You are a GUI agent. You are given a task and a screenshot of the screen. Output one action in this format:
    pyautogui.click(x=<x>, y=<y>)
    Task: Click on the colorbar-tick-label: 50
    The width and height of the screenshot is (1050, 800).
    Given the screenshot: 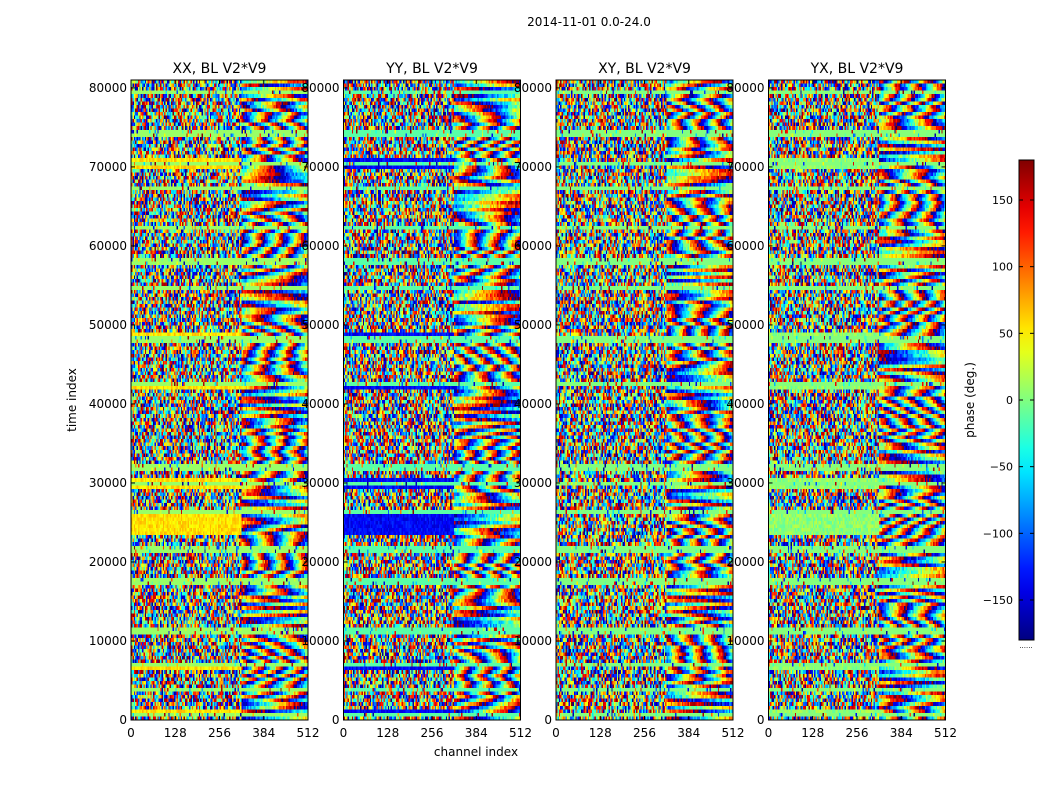 What is the action you would take?
    pyautogui.click(x=1006, y=333)
    